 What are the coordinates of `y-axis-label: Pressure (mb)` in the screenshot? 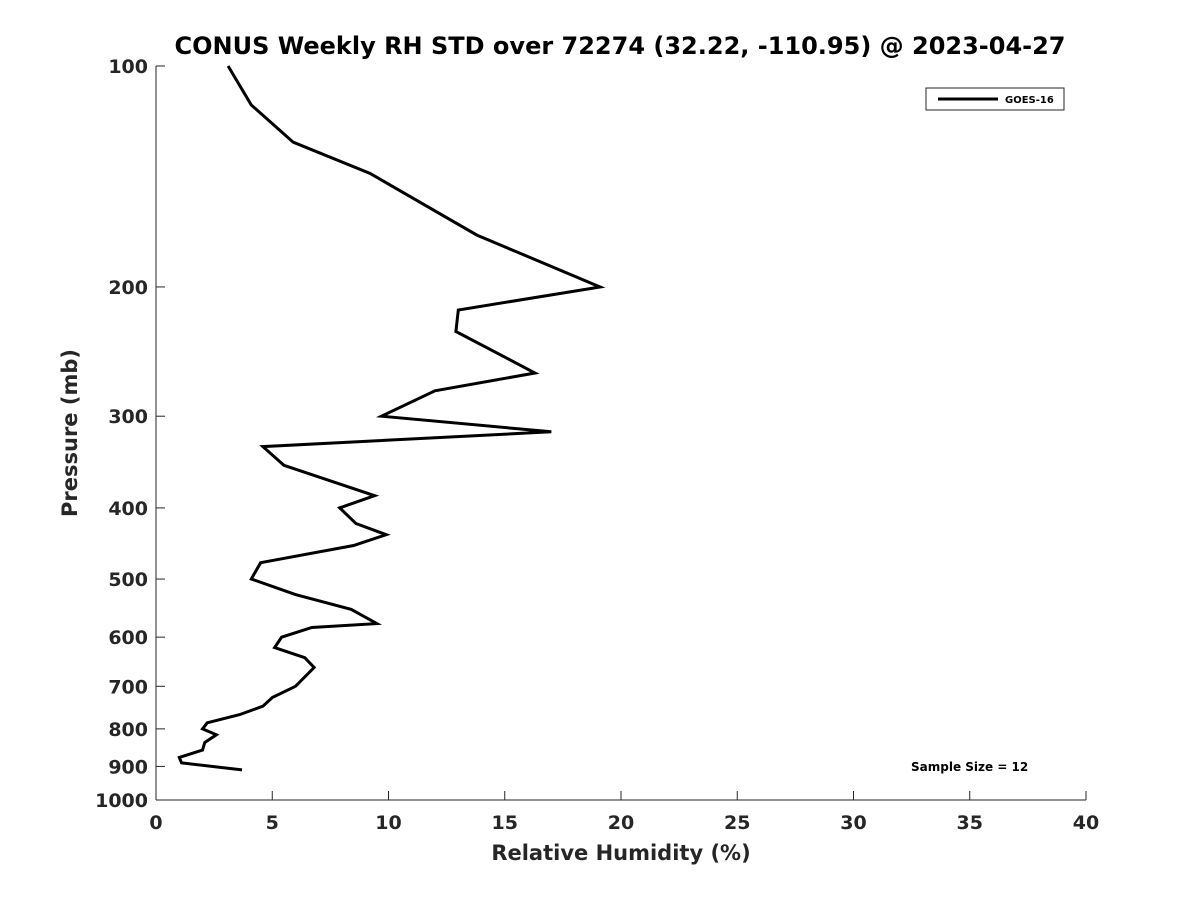 It's located at (70, 433).